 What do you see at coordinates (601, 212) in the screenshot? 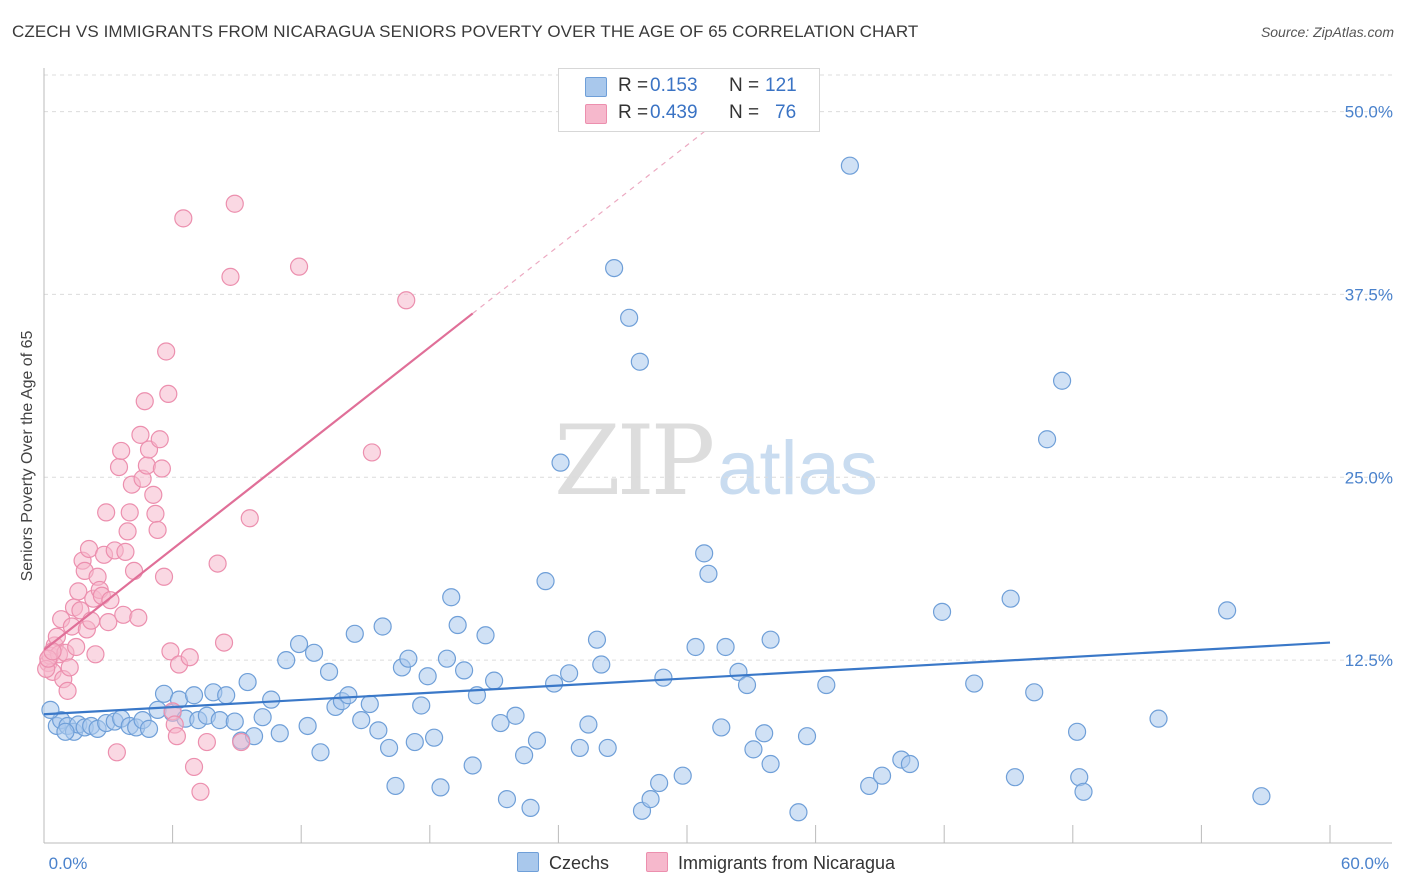
I see `nicaragua-trend-extension` at bounding box center [601, 212].